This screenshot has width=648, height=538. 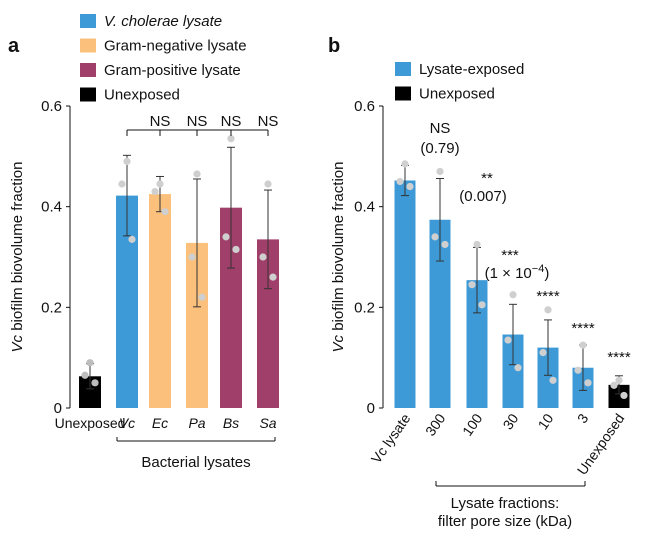 I want to click on x-tick-label: Sa, so click(x=267, y=423).